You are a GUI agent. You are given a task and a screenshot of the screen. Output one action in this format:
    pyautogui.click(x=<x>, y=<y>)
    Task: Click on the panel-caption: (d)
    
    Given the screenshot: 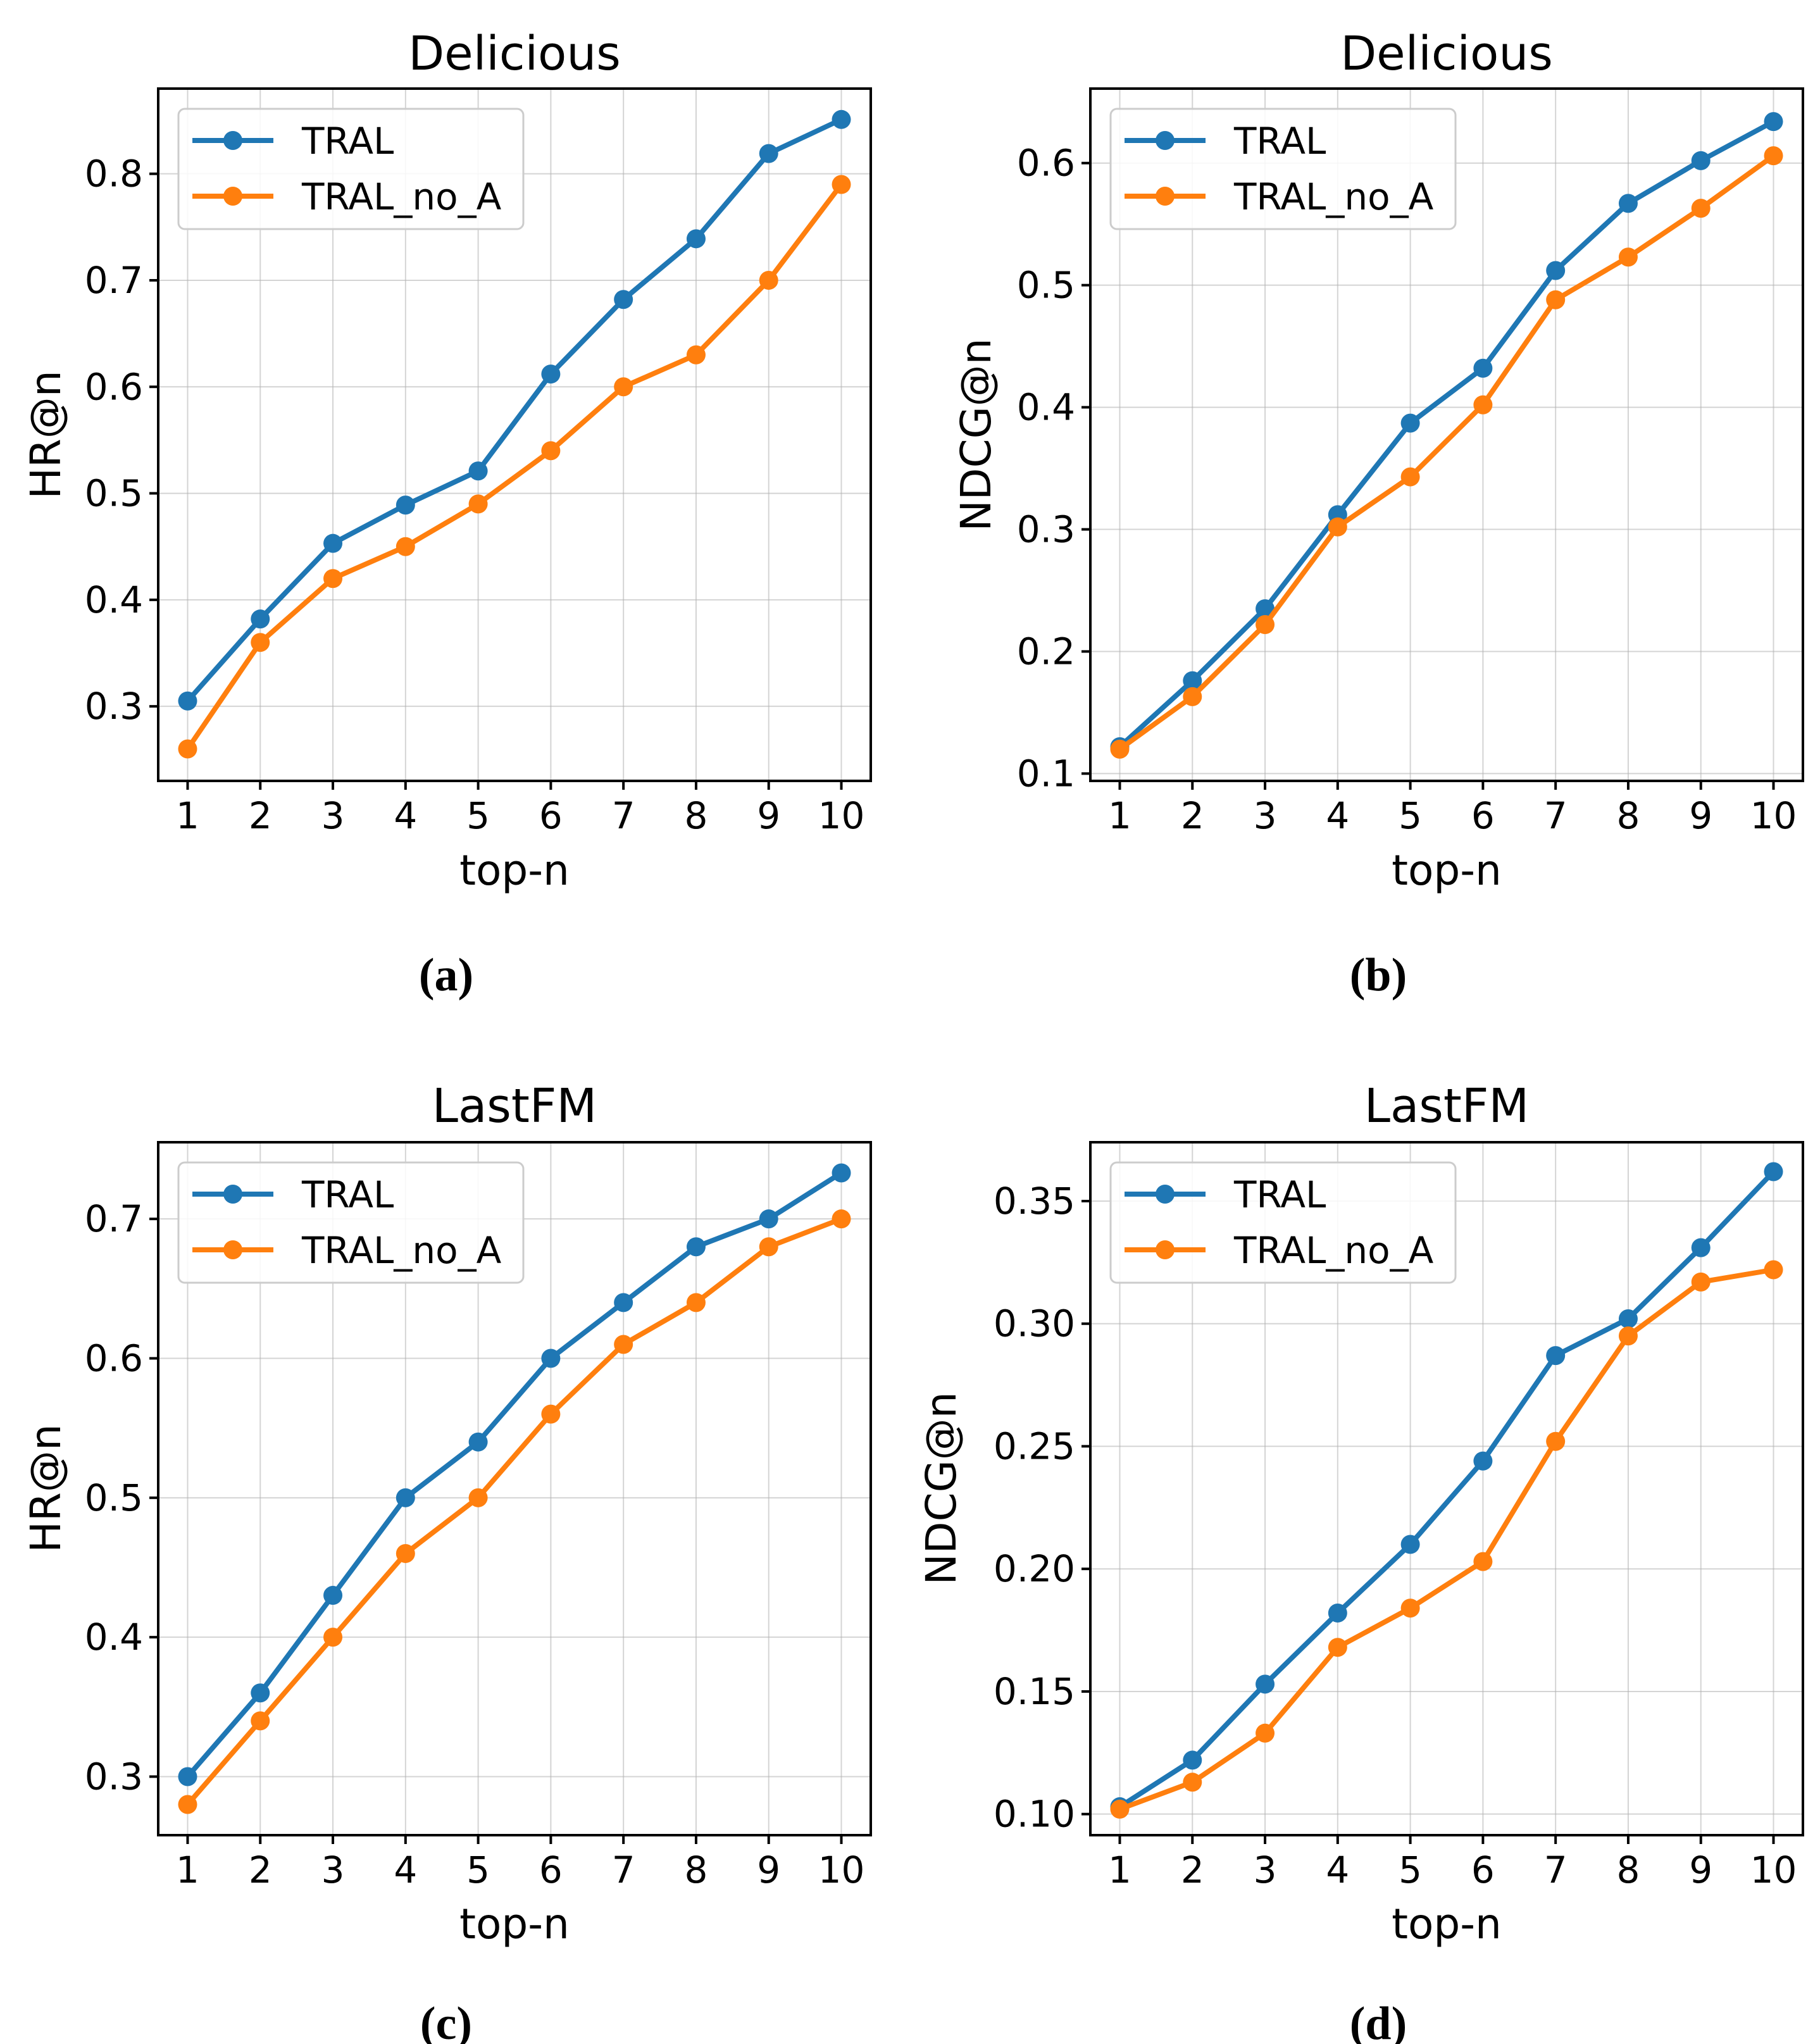 What is the action you would take?
    pyautogui.click(x=1378, y=2021)
    